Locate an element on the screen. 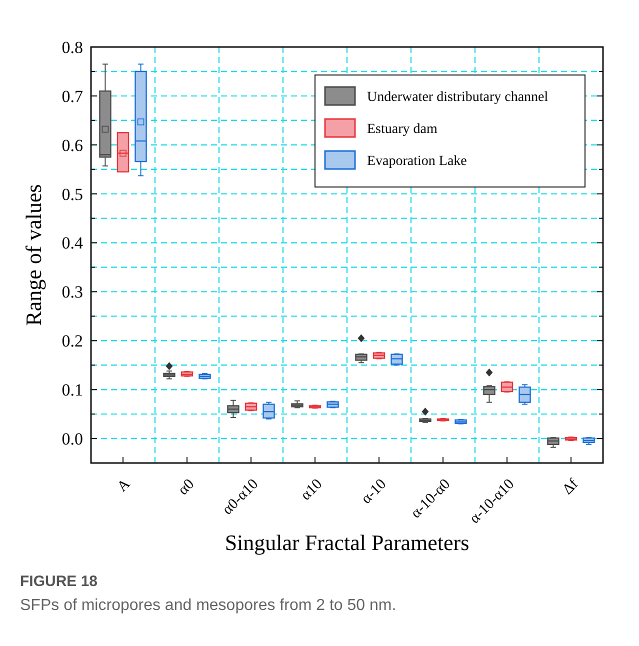 The height and width of the screenshot is (646, 639). text: SFPs of micropores and mesopores from 2 to 50 nm. is located at coordinates (208, 605).